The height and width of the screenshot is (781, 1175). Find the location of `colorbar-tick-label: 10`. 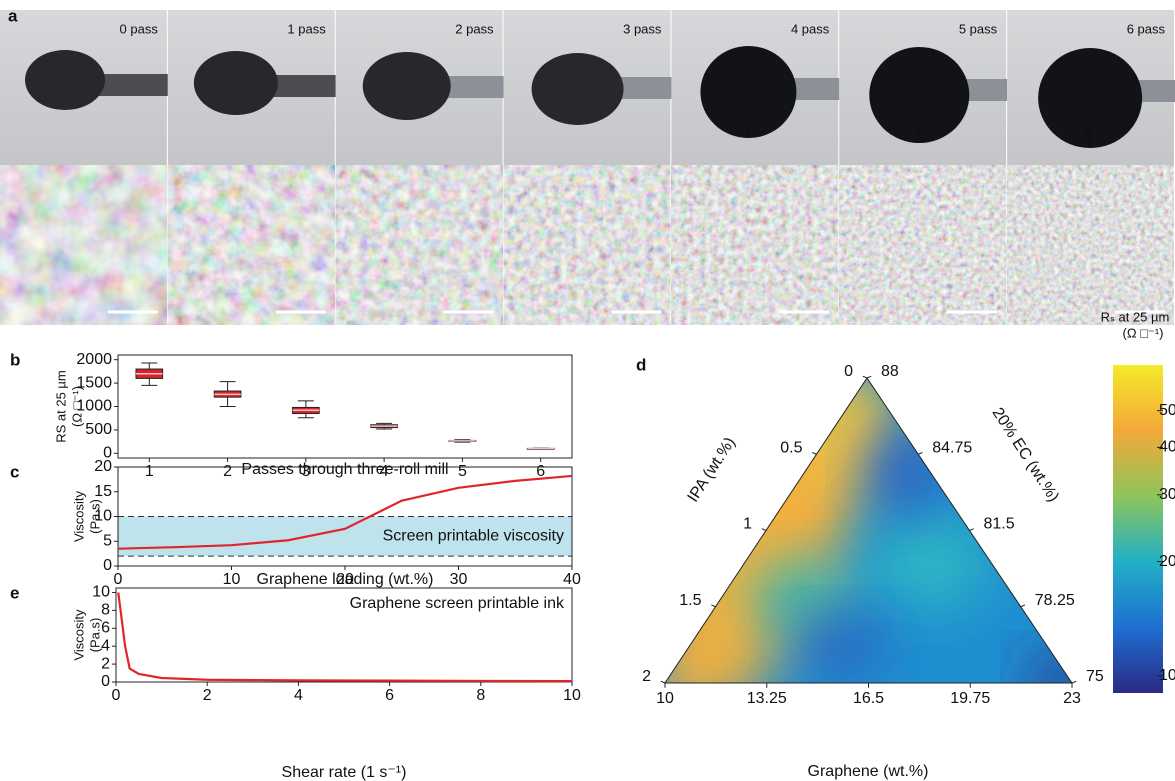

colorbar-tick-label: 10 is located at coordinates (1167, 675).